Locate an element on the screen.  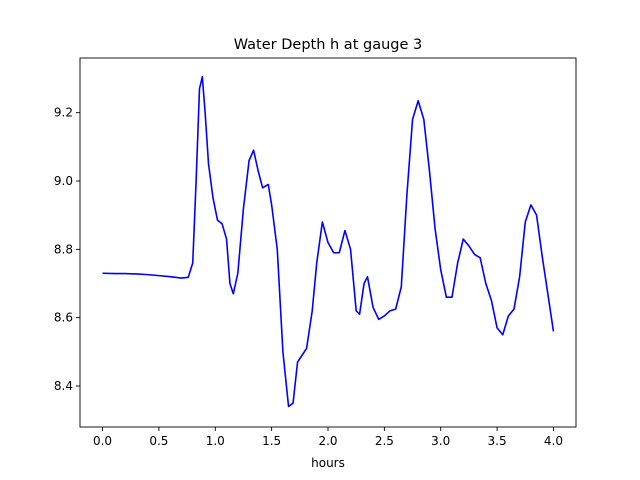
y-tick-label: 8.6 is located at coordinates (63, 318).